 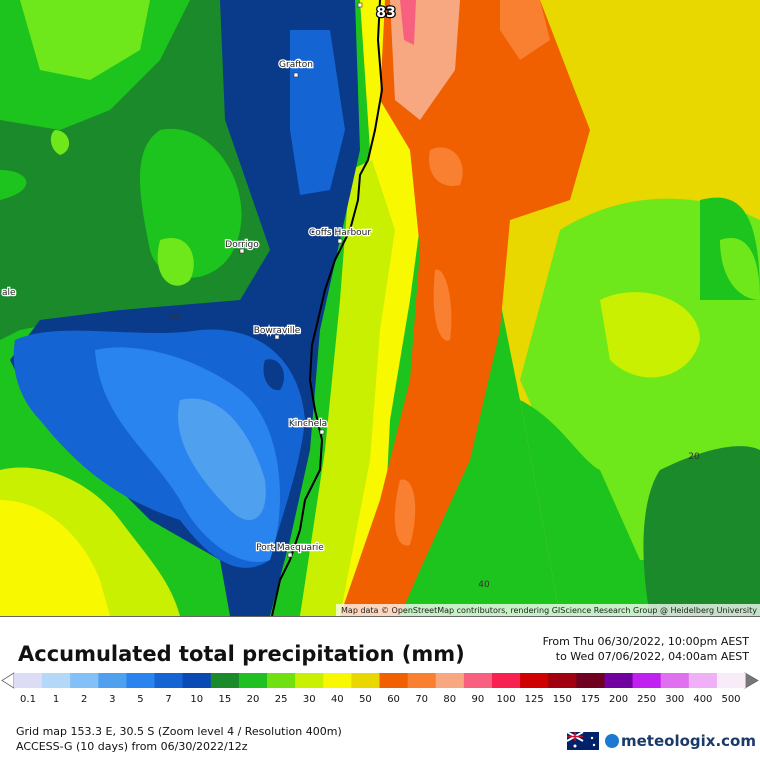 What do you see at coordinates (140, 699) in the screenshot?
I see `legend-label: 5` at bounding box center [140, 699].